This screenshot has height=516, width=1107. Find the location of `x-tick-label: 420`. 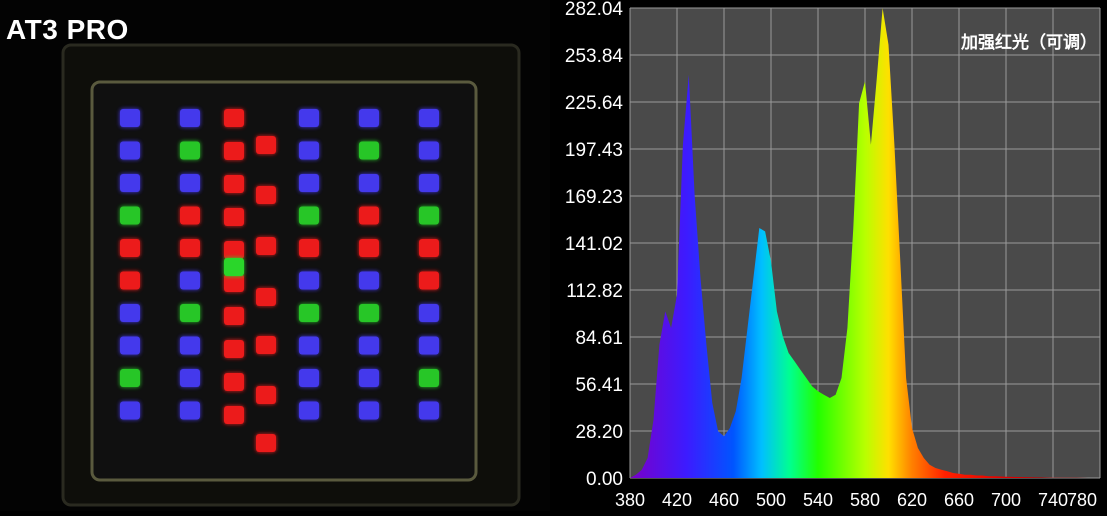

x-tick-label: 420 is located at coordinates (677, 500).